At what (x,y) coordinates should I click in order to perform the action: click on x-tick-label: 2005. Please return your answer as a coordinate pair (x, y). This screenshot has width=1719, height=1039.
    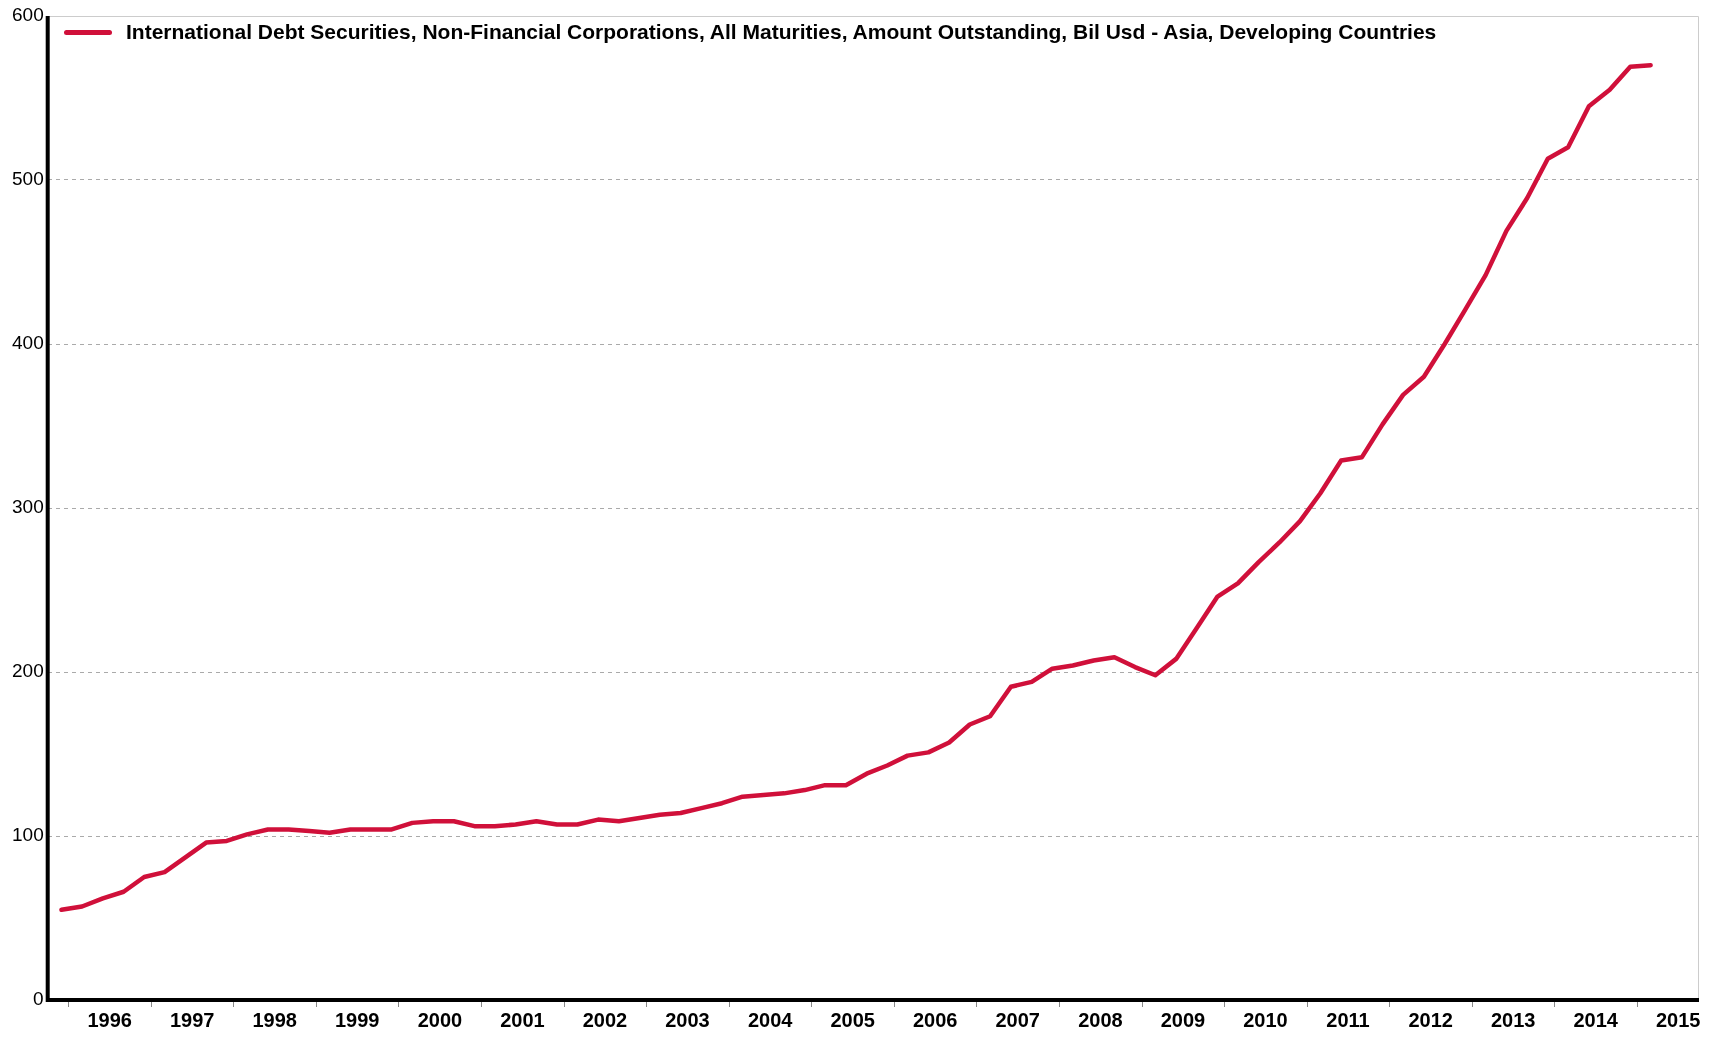
    Looking at the image, I should click on (852, 1019).